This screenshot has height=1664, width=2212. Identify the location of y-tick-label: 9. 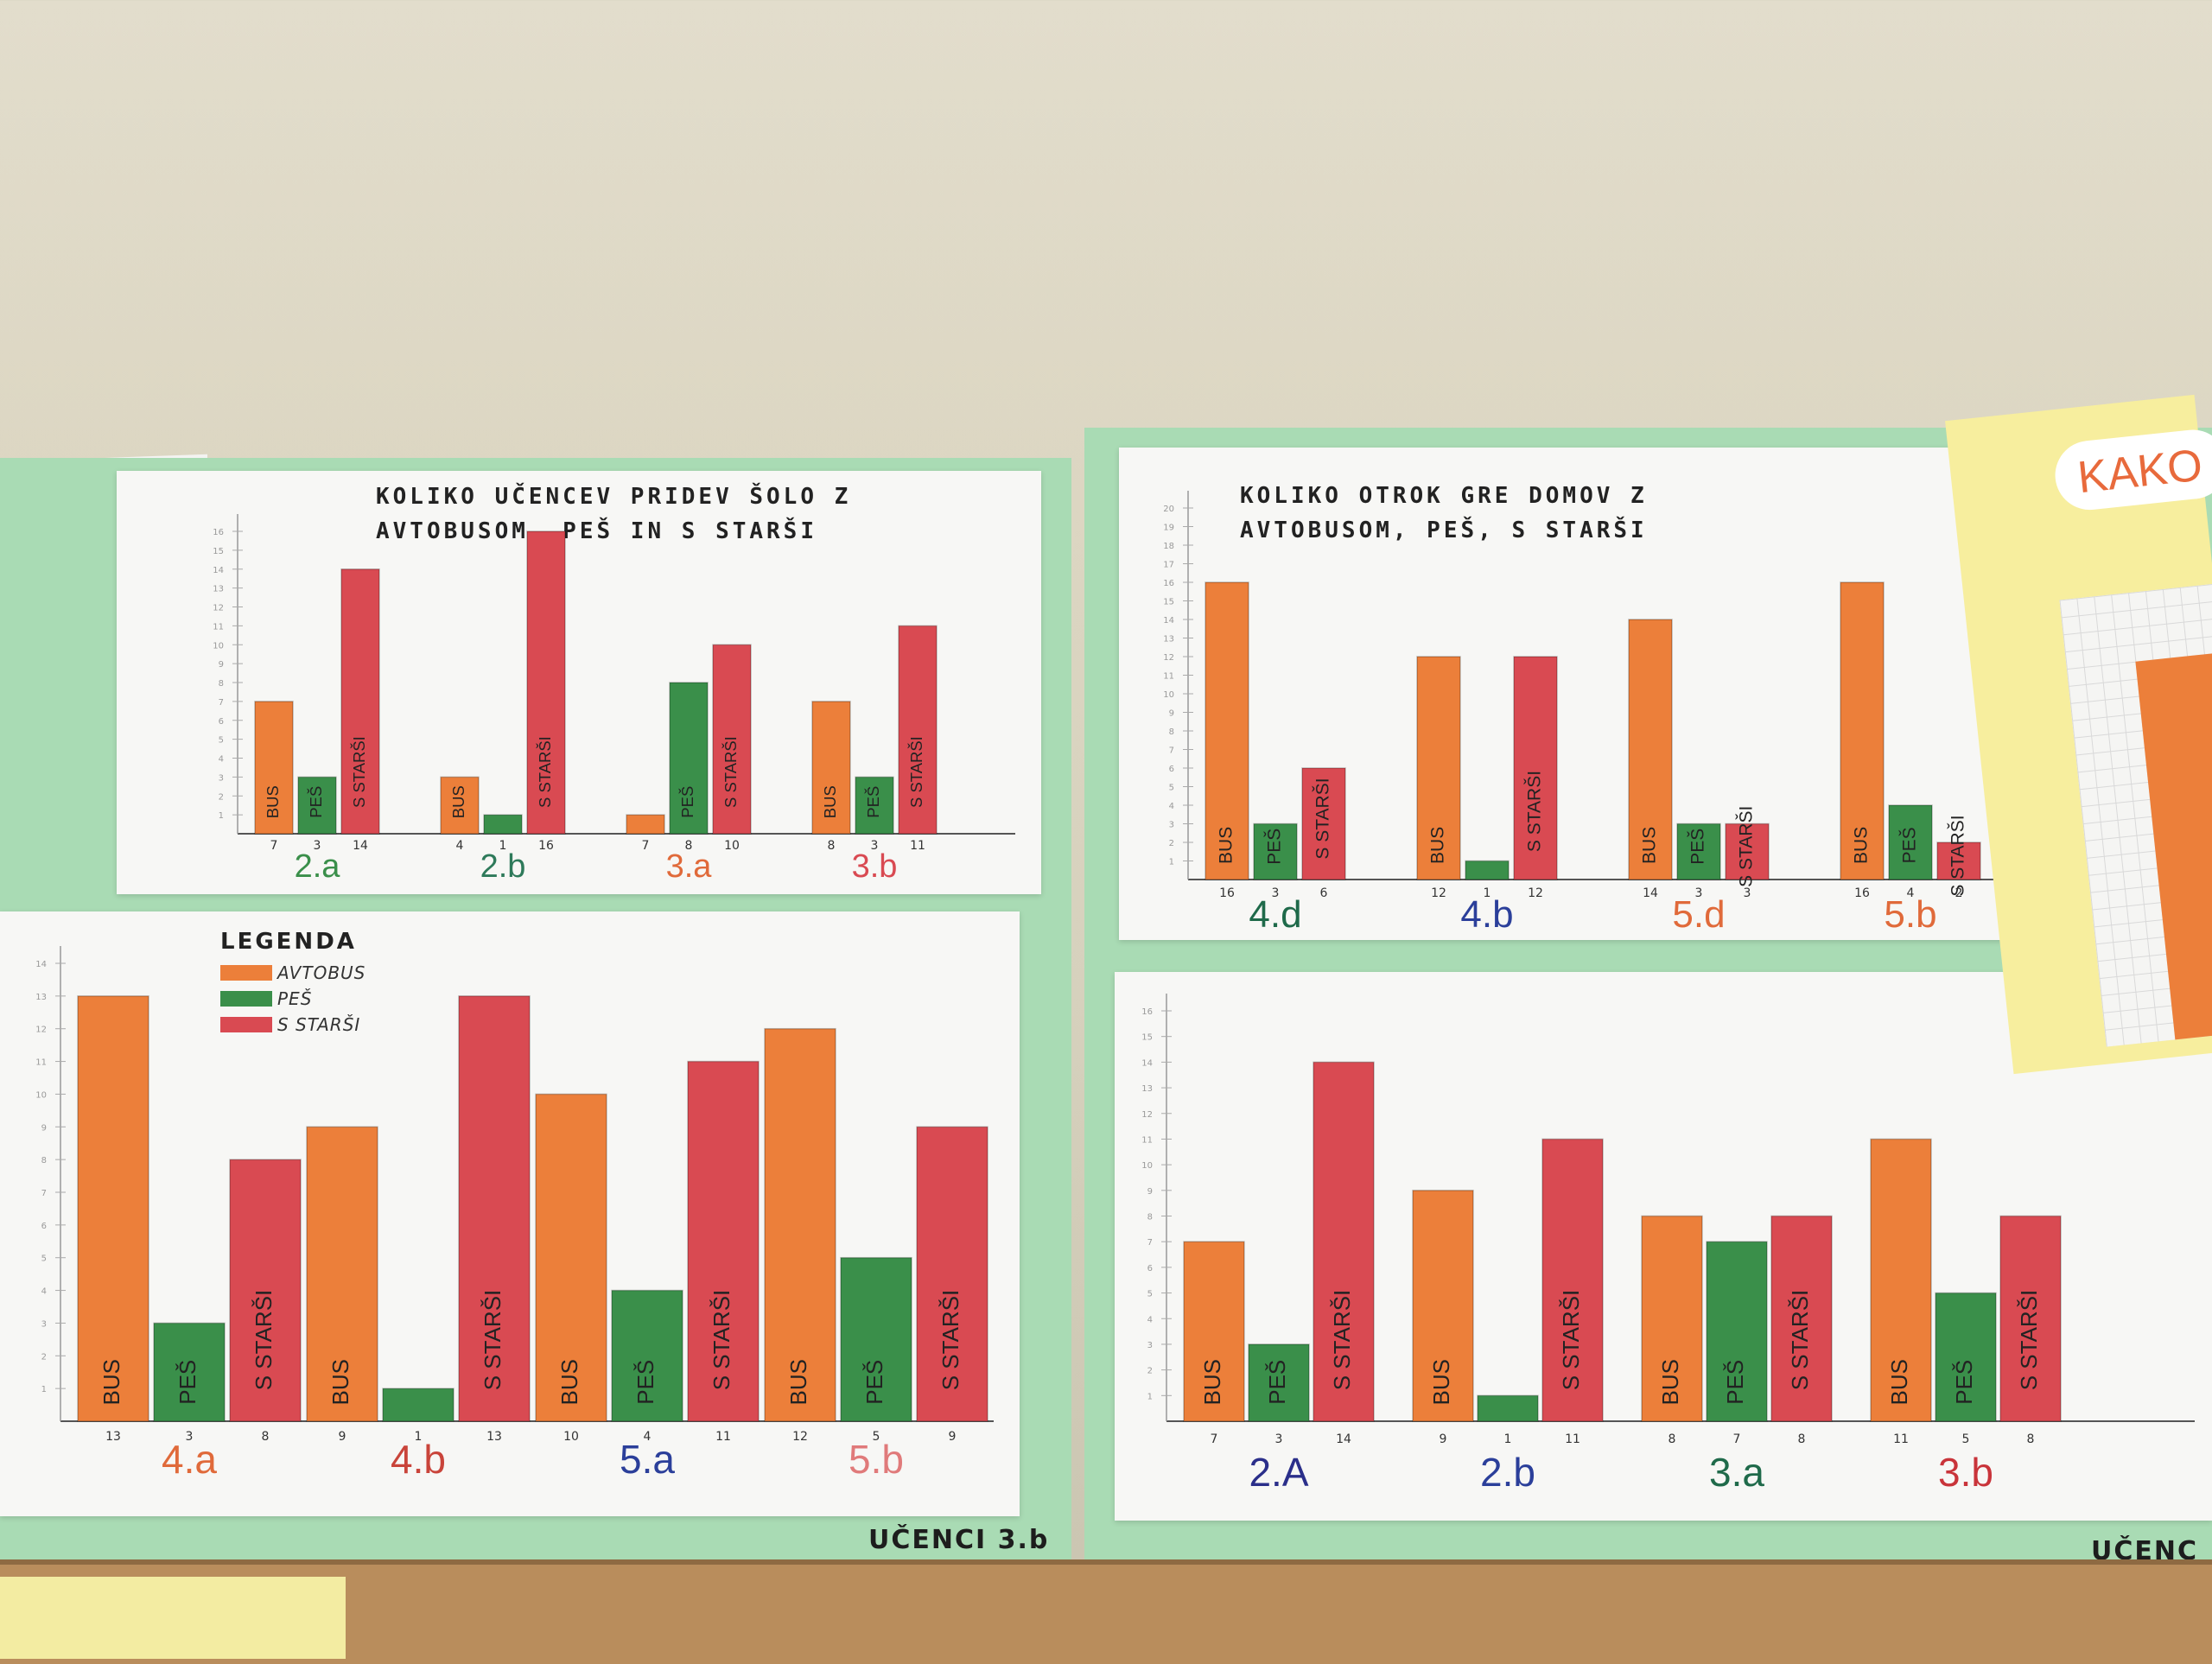
(1150, 1192).